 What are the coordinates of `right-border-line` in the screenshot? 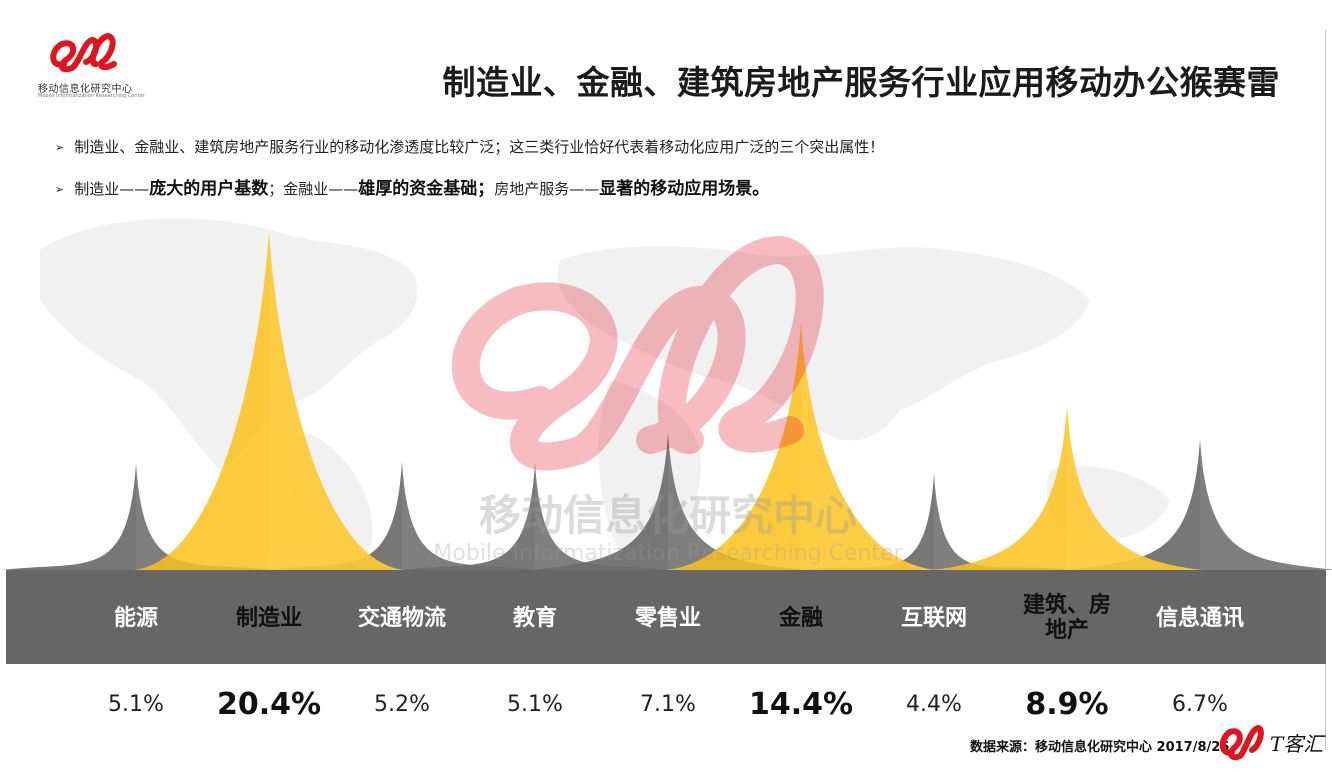 It's located at (1325, 390).